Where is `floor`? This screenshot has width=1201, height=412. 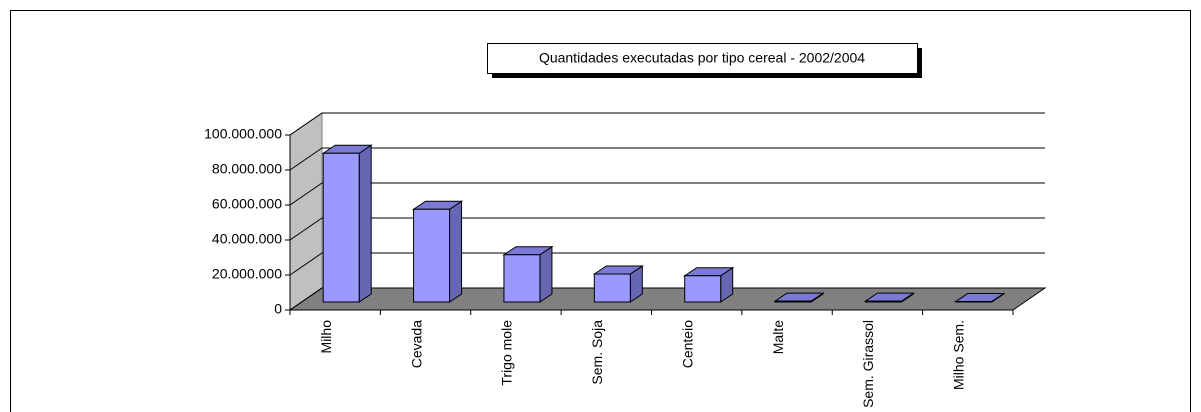
floor is located at coordinates (667, 299).